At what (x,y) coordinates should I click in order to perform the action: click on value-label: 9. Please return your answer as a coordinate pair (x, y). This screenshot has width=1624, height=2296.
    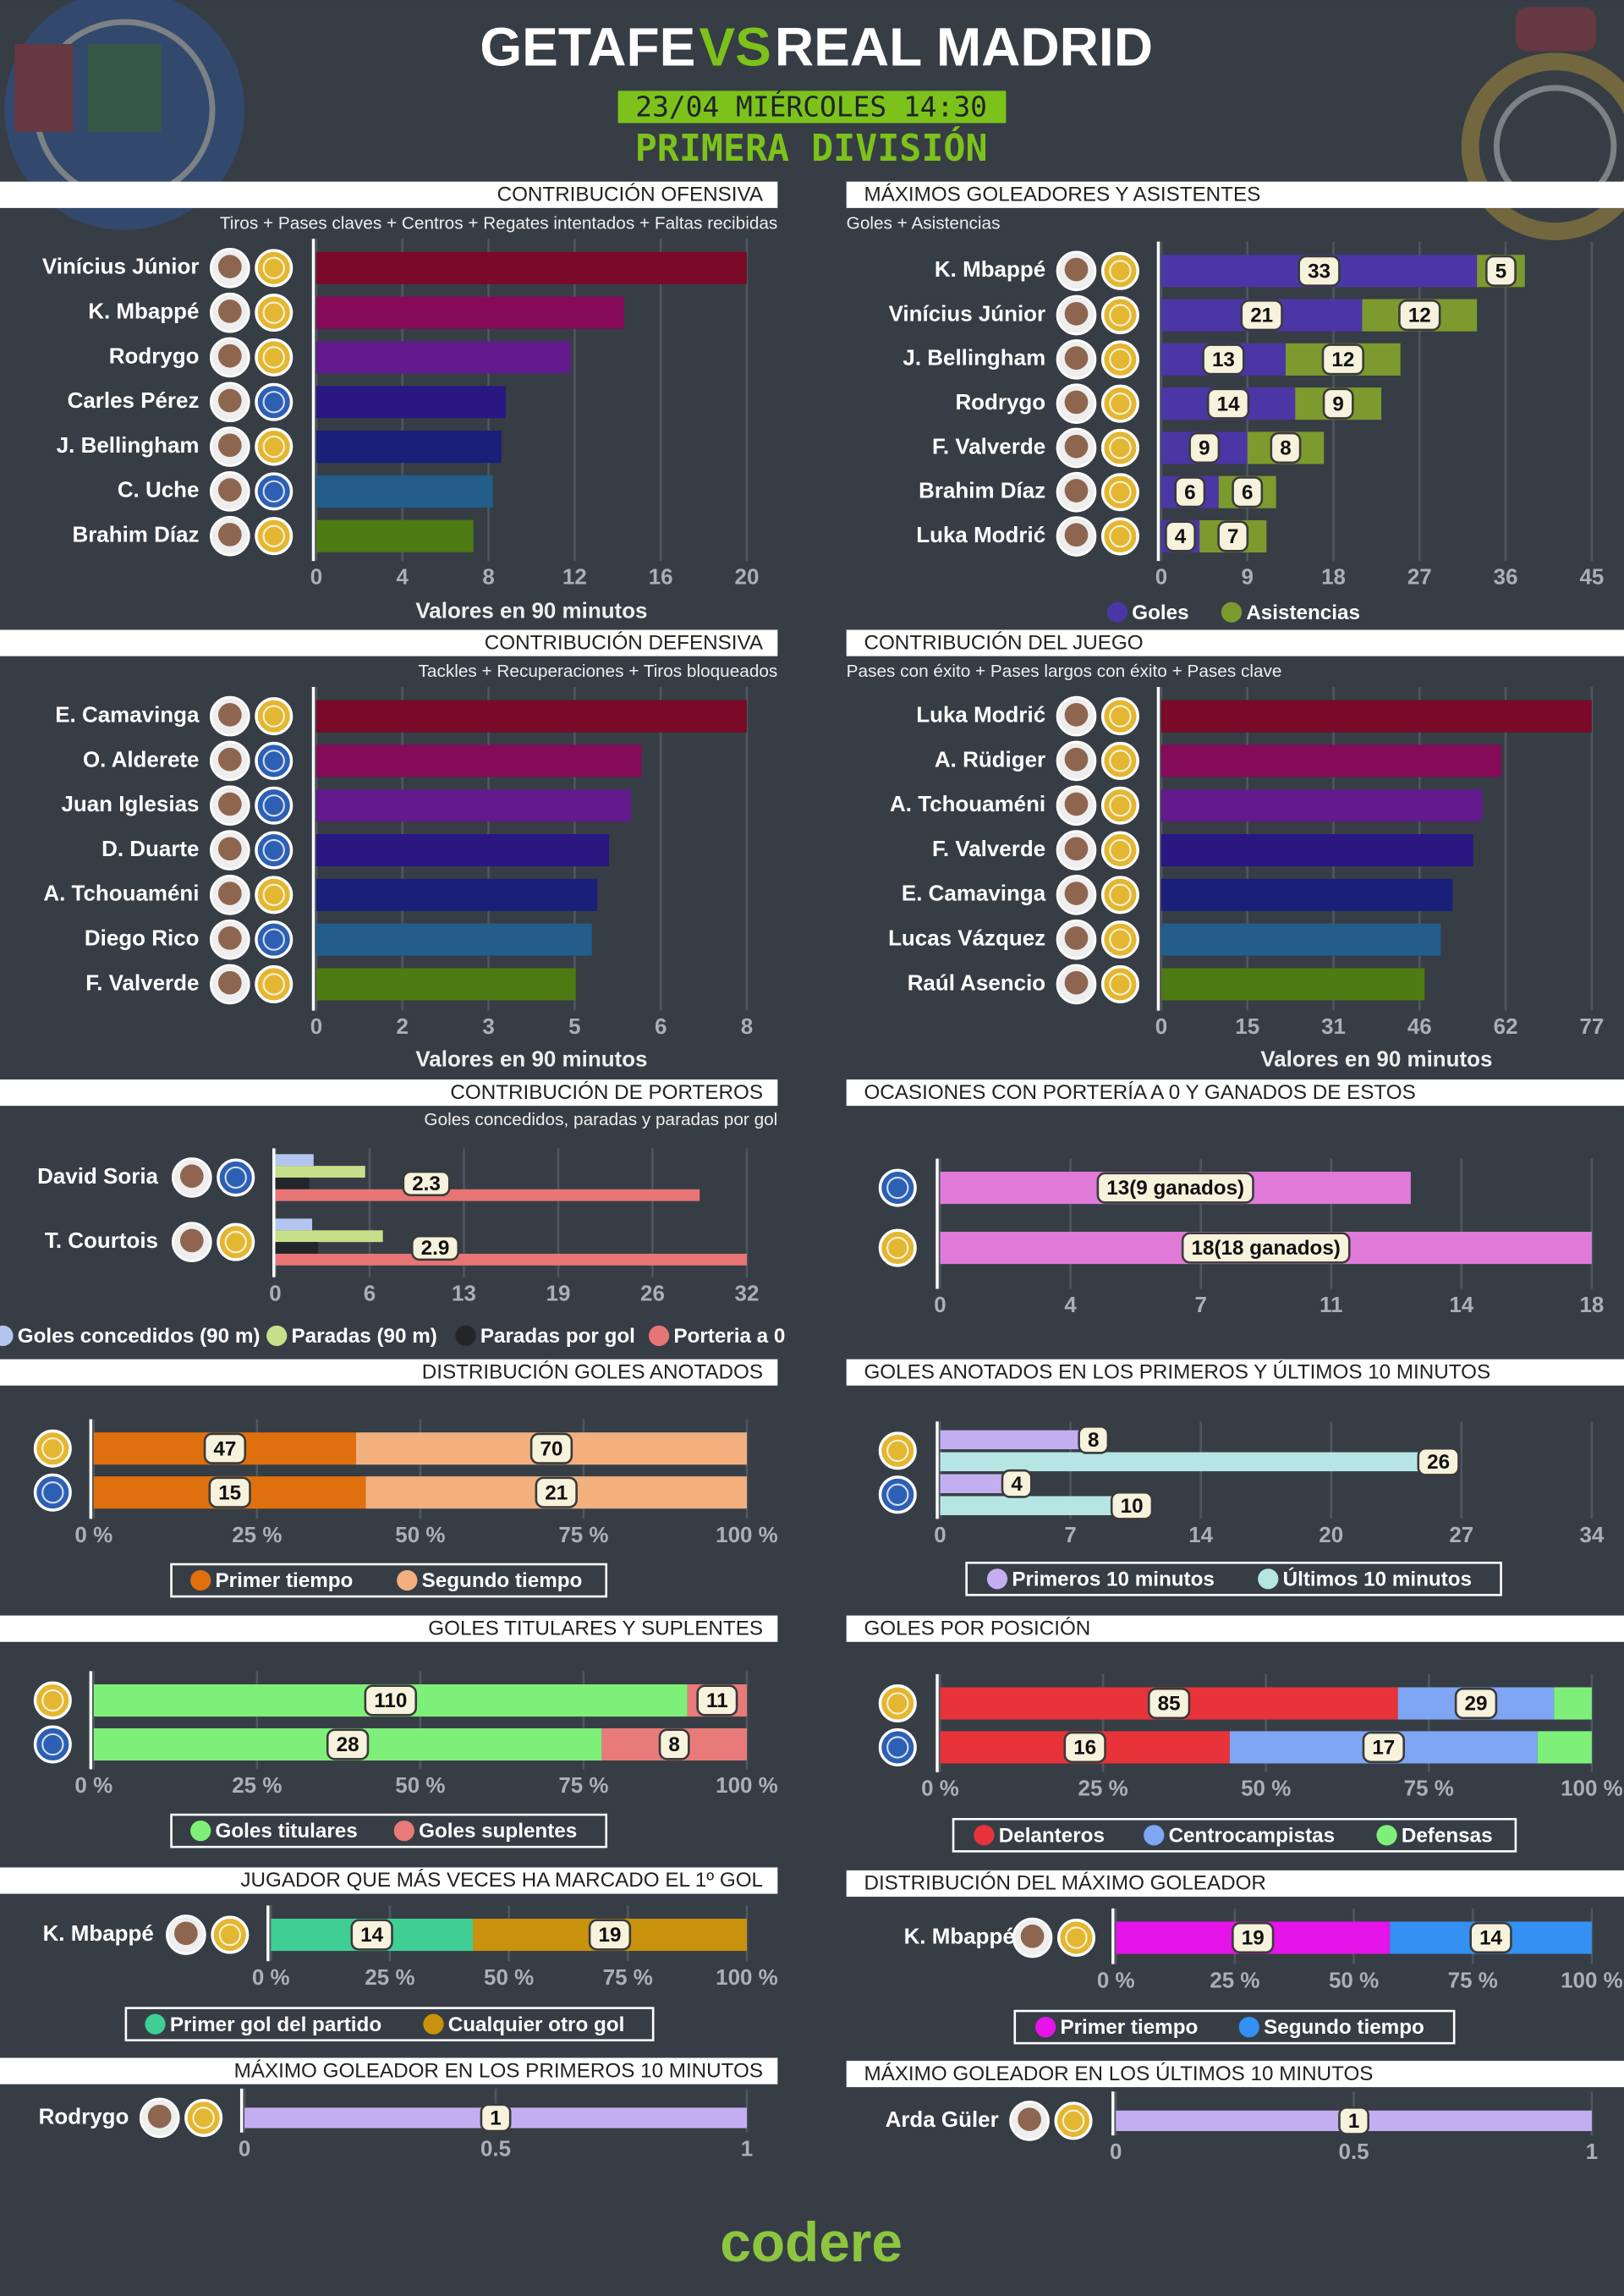
    Looking at the image, I should click on (1205, 448).